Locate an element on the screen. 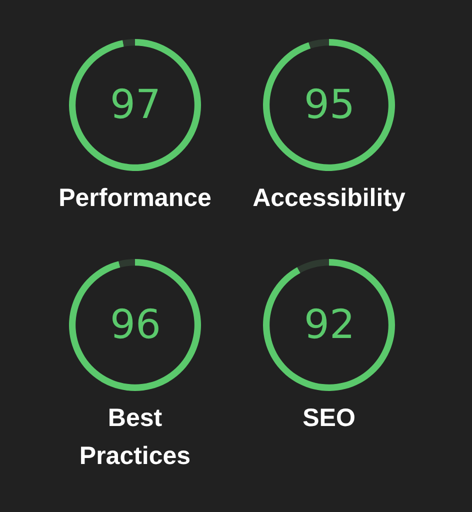 Image resolution: width=472 pixels, height=512 pixels. text: 95 is located at coordinates (329, 105).